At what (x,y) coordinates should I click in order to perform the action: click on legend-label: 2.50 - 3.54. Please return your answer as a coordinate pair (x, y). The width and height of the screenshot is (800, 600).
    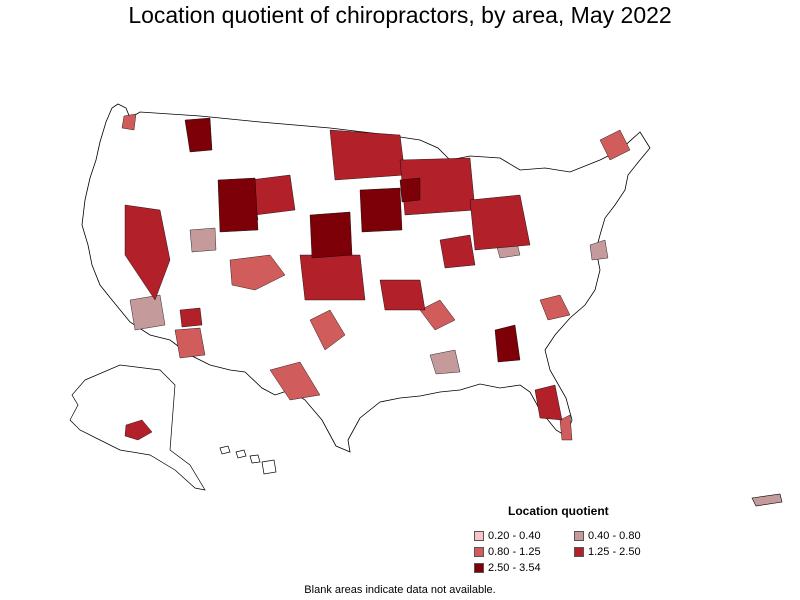
    Looking at the image, I should click on (514, 568).